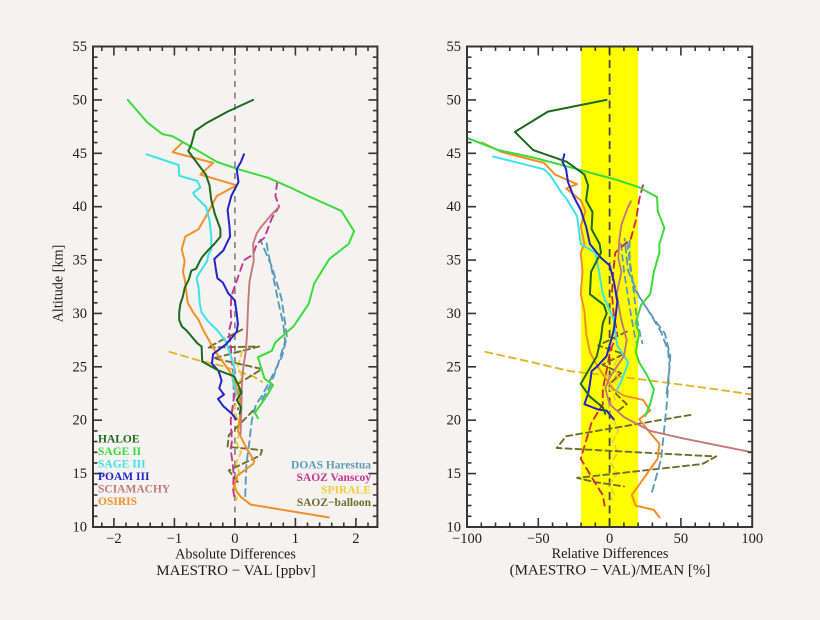  Describe the element at coordinates (334, 503) in the screenshot. I see `svg-text: SAOZ−balloon` at that location.